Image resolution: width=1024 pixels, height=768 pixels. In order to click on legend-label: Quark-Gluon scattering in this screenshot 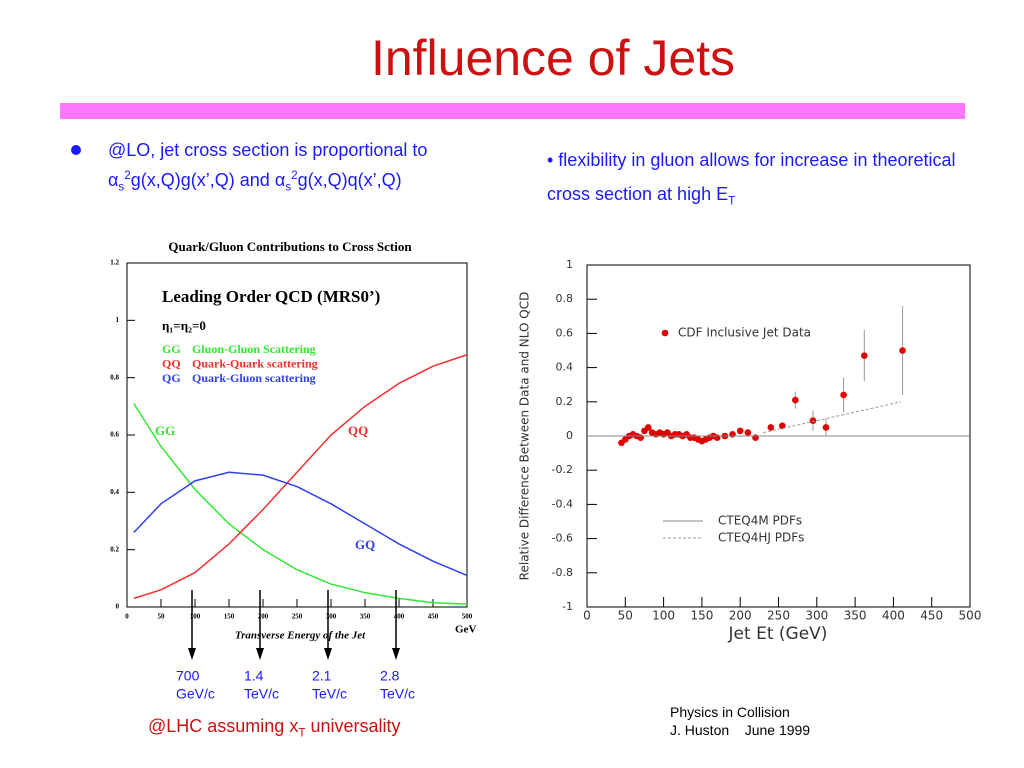, I will do `click(254, 378)`.